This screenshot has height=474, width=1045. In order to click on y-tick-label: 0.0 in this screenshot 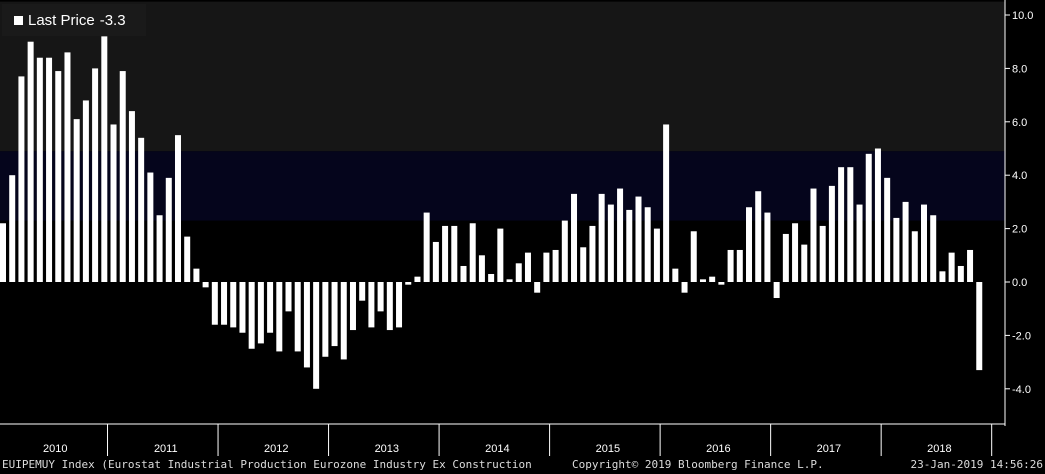, I will do `click(1019, 283)`.